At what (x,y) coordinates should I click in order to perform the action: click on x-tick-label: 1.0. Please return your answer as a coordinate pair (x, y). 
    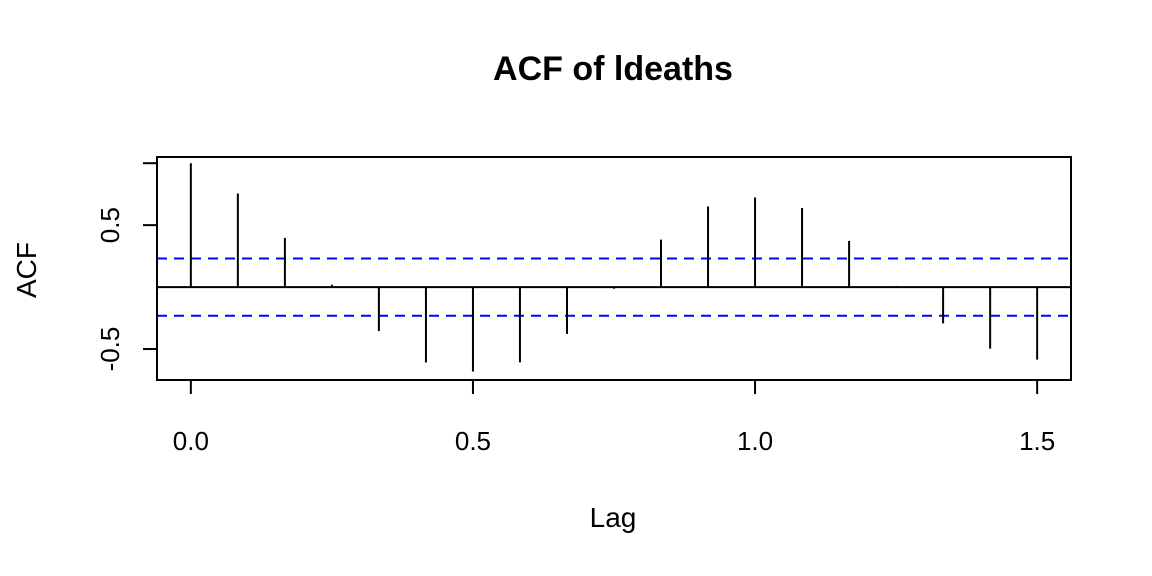
    Looking at the image, I should click on (755, 441).